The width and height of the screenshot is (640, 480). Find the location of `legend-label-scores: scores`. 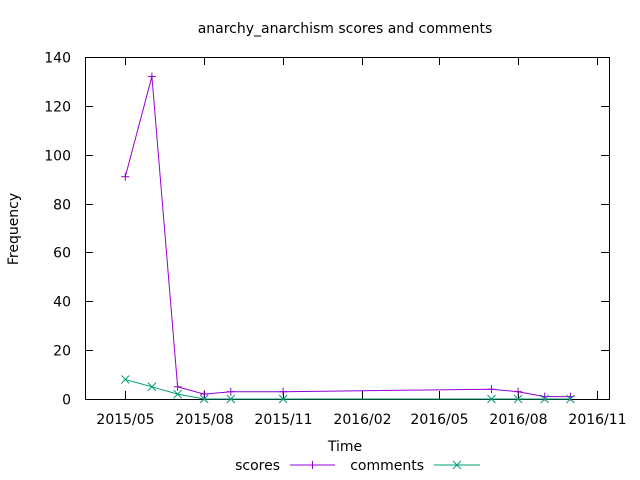

legend-label-scores: scores is located at coordinates (257, 466).